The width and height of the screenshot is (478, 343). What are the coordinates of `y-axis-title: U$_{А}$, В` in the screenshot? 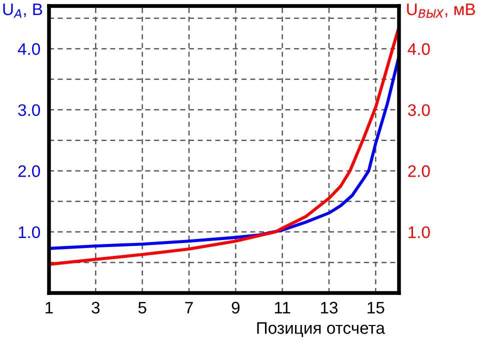 It's located at (22, 11).